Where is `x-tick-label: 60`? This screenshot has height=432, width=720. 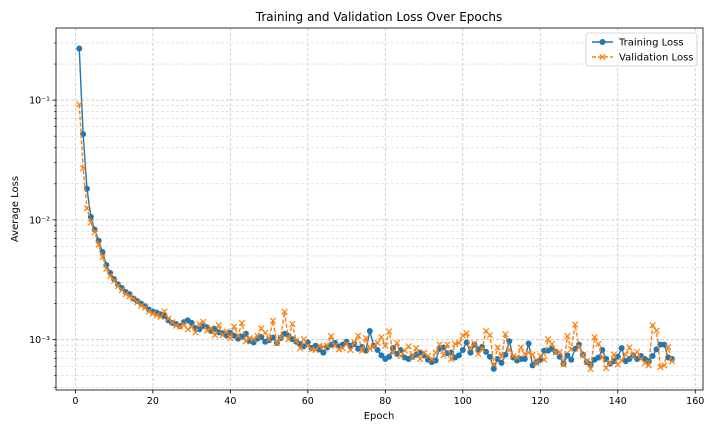 x-tick-label: 60 is located at coordinates (308, 401).